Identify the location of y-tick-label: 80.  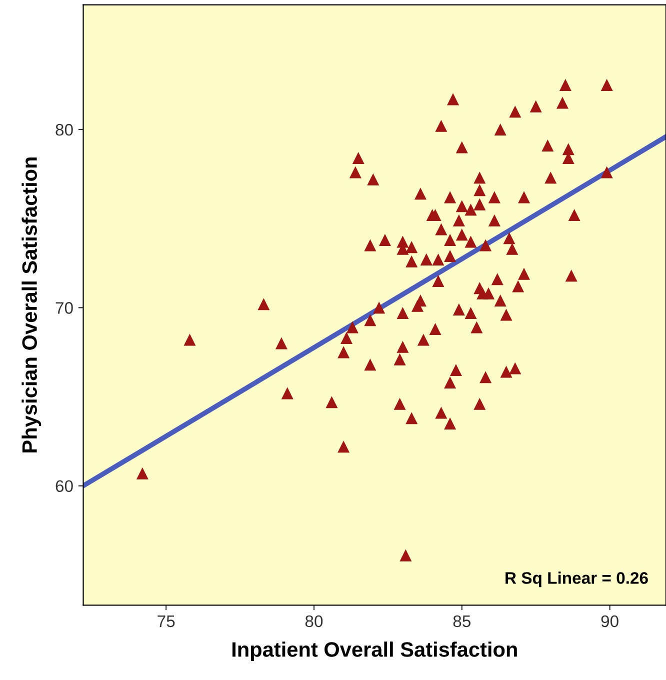
(64, 130).